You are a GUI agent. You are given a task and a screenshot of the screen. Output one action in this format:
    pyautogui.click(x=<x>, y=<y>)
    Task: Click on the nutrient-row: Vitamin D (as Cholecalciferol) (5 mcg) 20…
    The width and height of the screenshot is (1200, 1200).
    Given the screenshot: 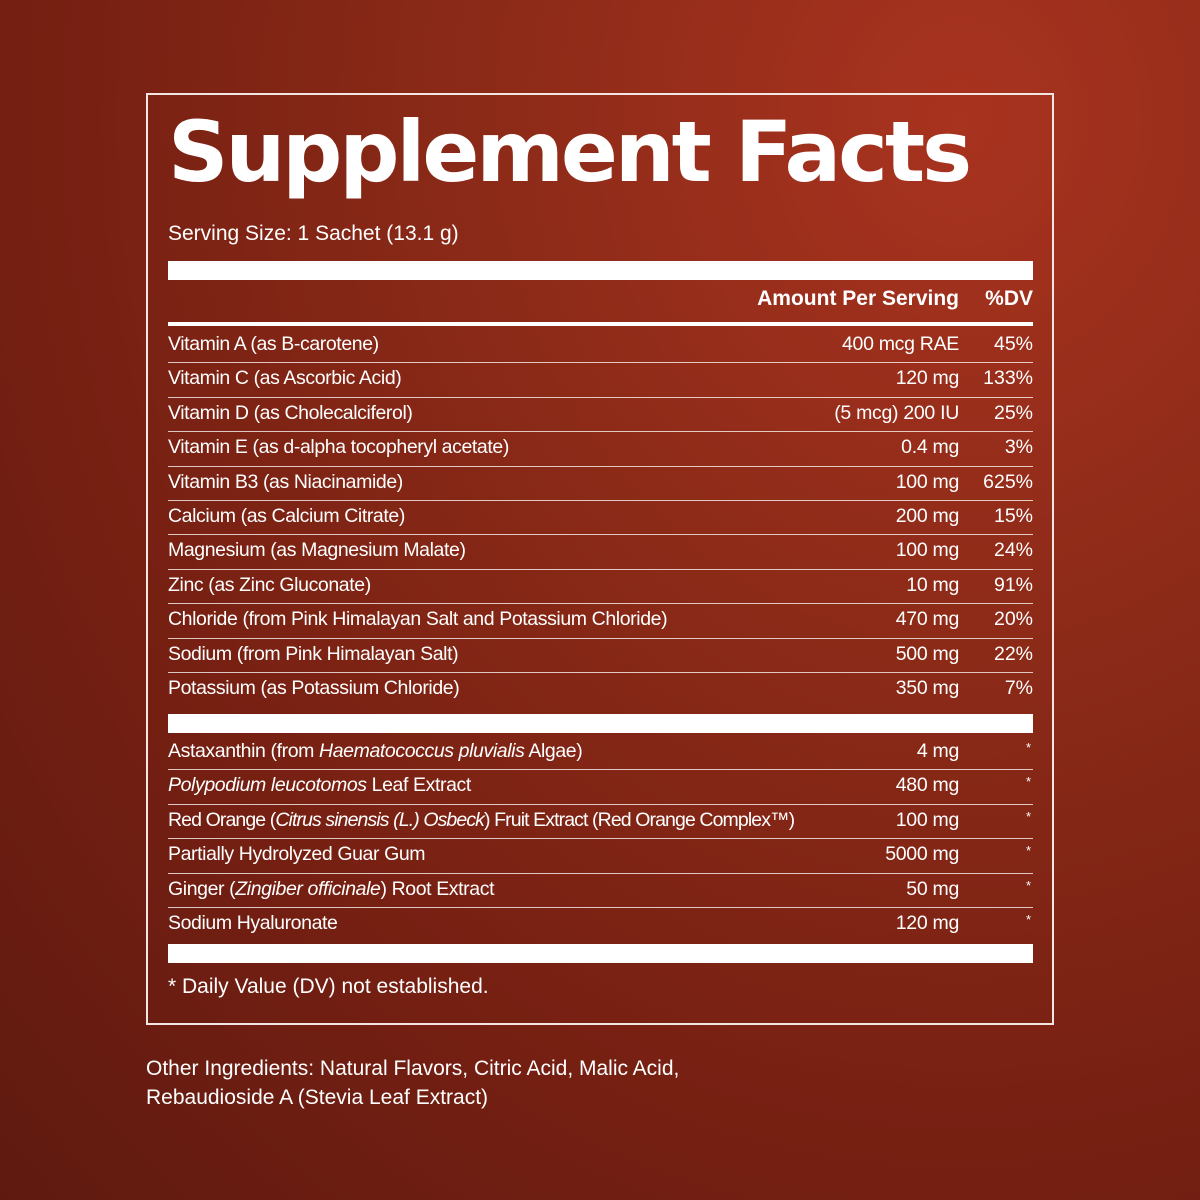 What is the action you would take?
    pyautogui.click(x=600, y=415)
    